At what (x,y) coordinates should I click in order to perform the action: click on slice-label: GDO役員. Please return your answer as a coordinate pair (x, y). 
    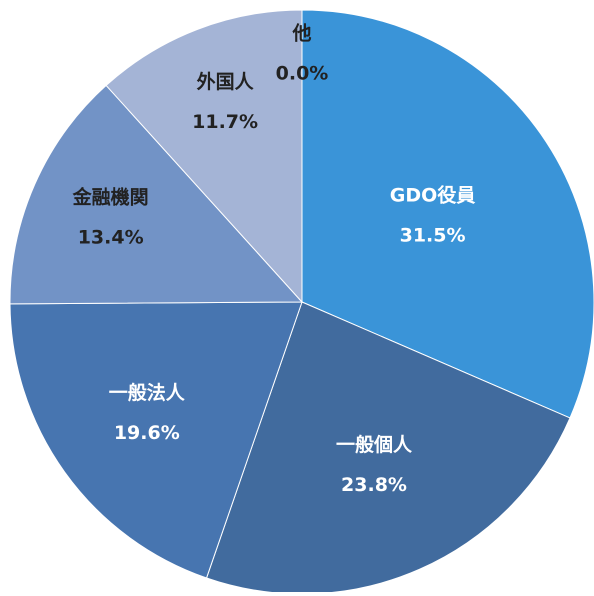
    Looking at the image, I should click on (433, 195).